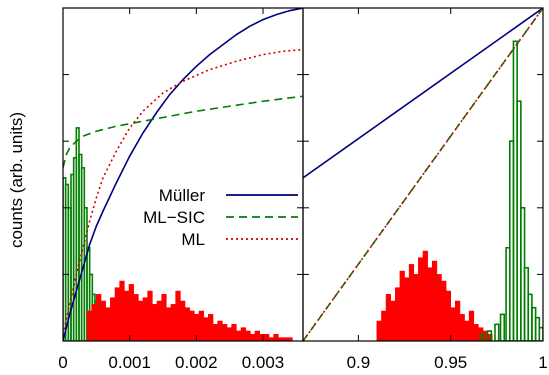  I want to click on legend-entry: Müller, so click(228, 195).